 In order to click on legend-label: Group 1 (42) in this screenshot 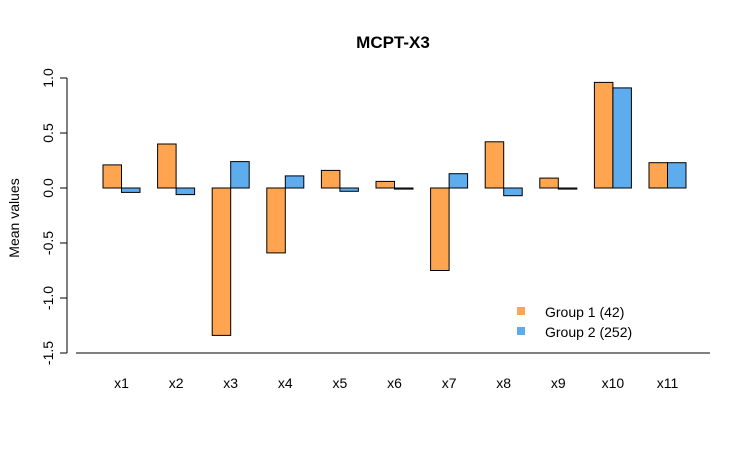, I will do `click(584, 312)`.